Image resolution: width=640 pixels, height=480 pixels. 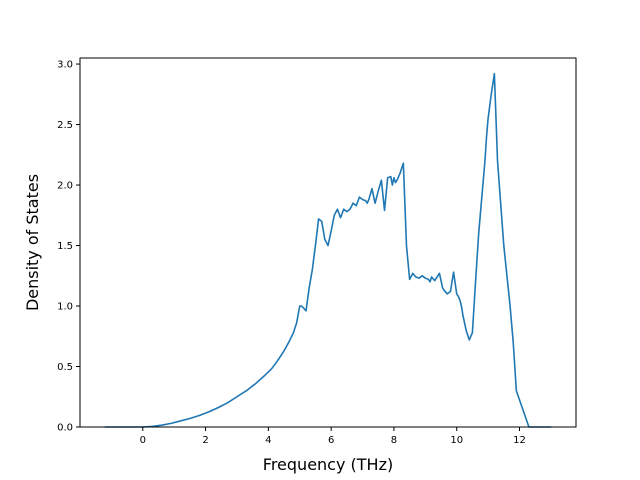 I want to click on y-tick-label: 2.5, so click(x=65, y=125).